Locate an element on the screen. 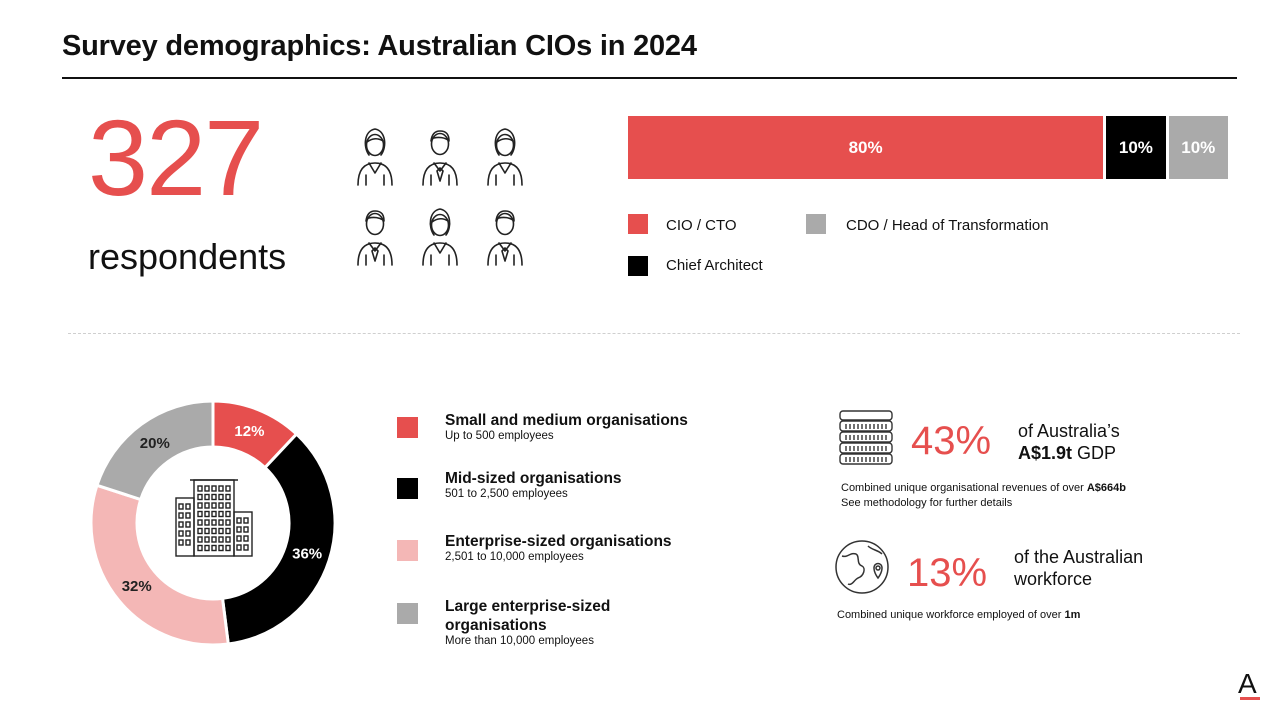 This screenshot has width=1280, height=720. section-divider is located at coordinates (654, 333).